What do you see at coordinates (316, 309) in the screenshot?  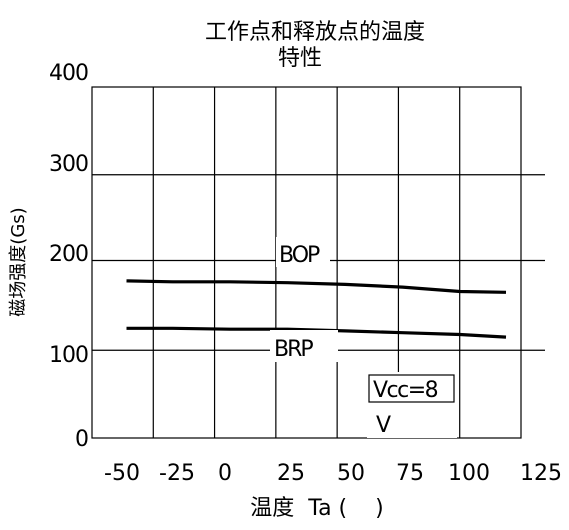 I see `series-lines` at bounding box center [316, 309].